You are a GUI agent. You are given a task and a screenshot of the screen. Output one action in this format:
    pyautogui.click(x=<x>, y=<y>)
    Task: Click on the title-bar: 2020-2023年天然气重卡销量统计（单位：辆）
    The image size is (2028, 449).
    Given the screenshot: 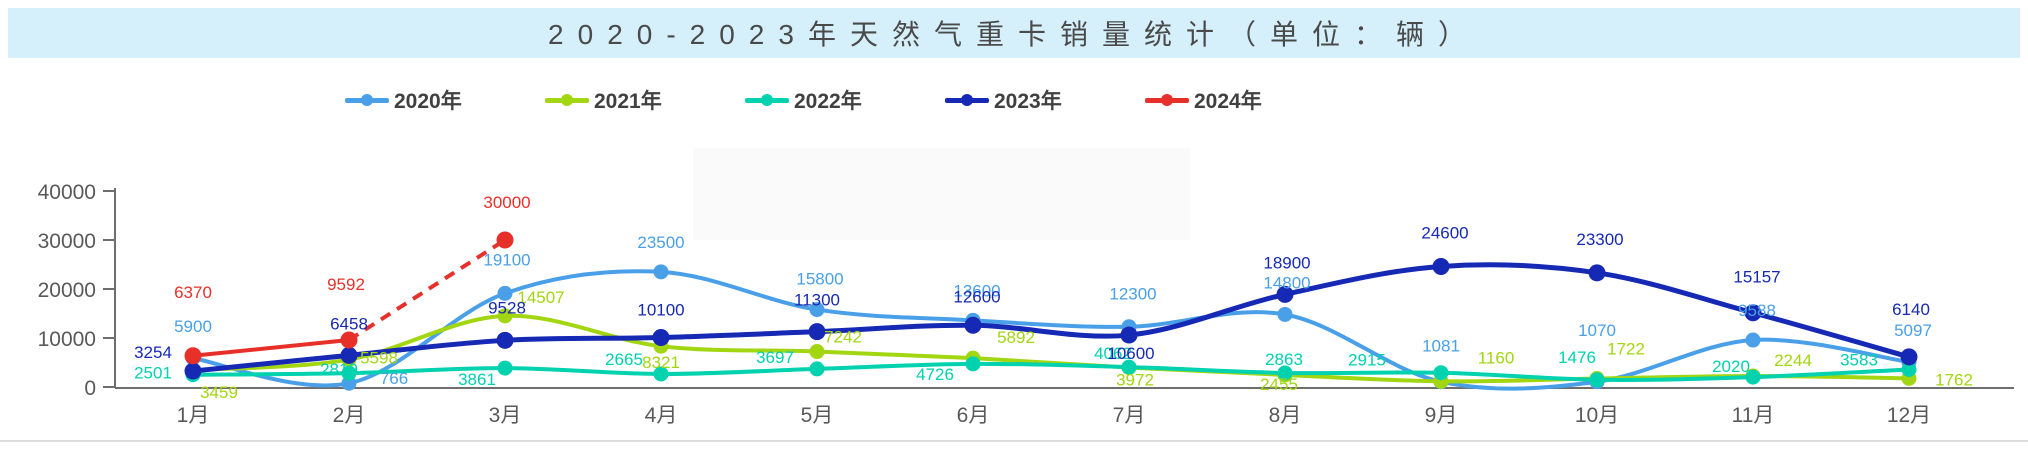 What is the action you would take?
    pyautogui.click(x=1014, y=33)
    